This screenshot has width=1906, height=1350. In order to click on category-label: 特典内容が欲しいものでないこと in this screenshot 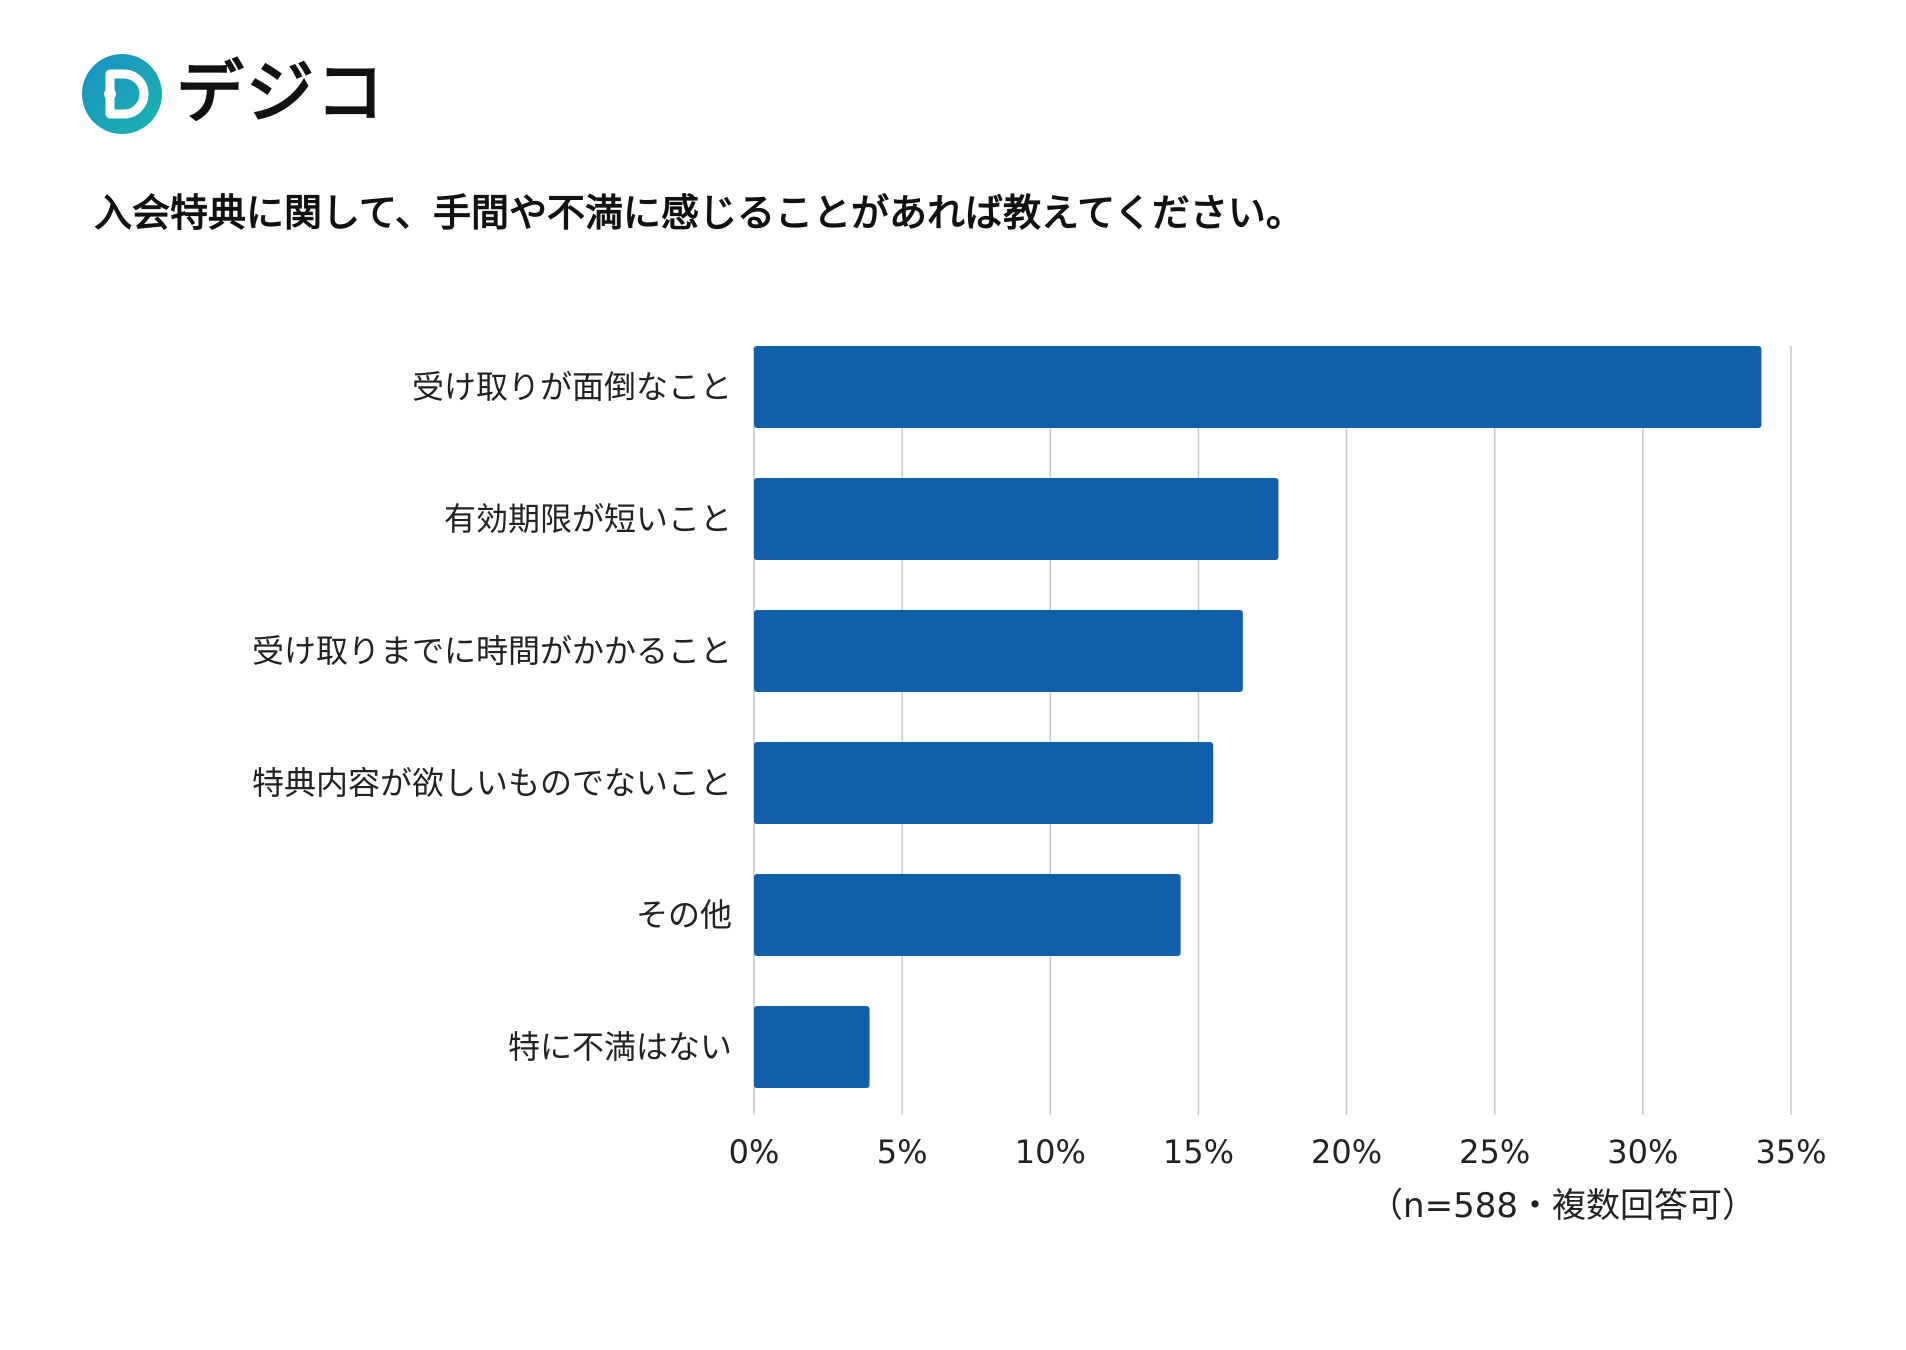, I will do `click(492, 783)`.